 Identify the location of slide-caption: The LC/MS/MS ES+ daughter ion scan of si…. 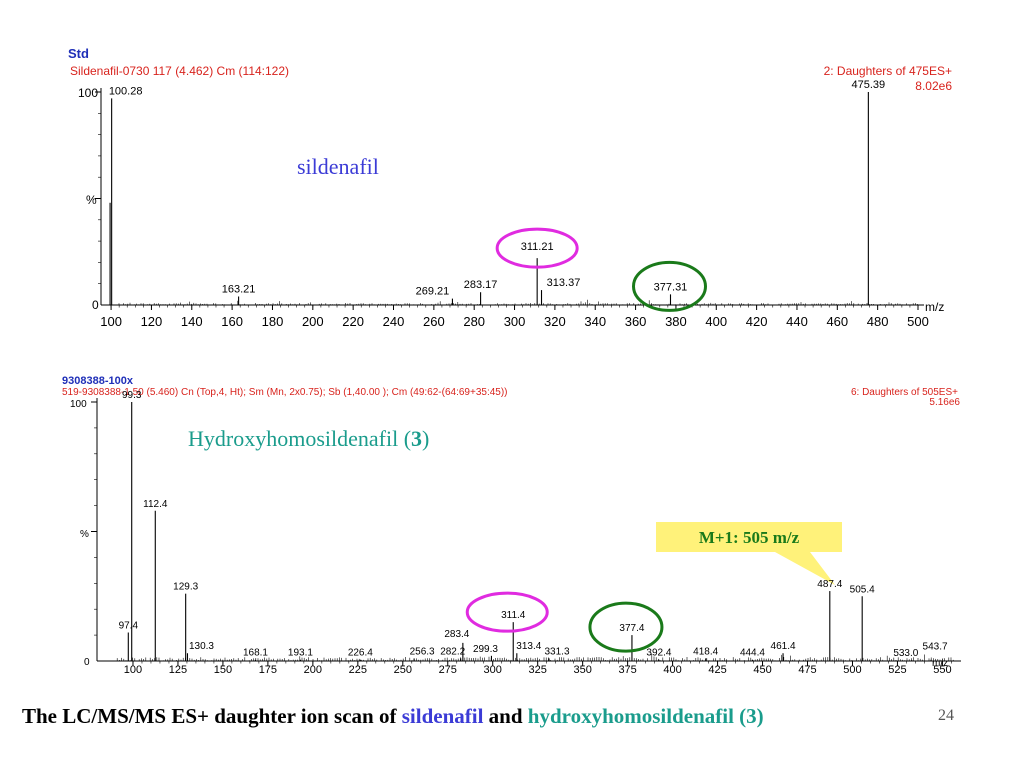
(393, 716).